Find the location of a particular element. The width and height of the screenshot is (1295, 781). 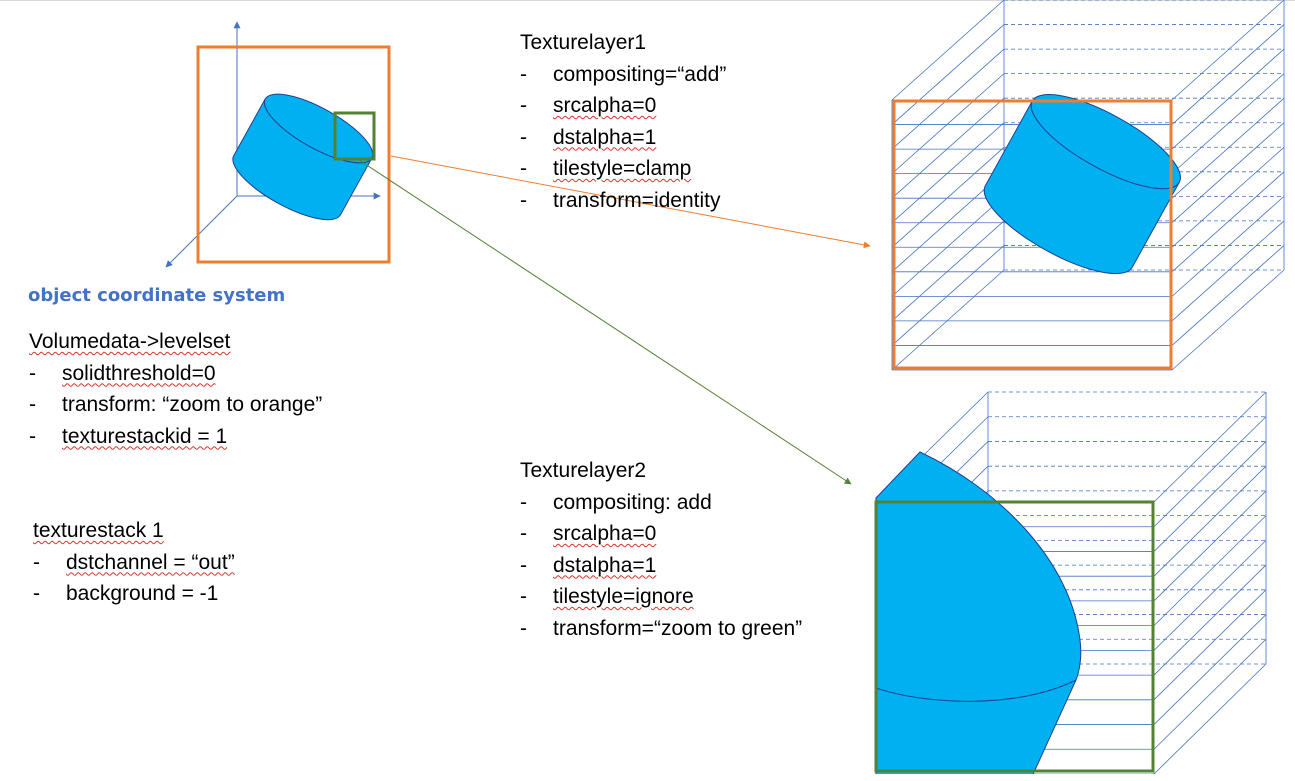

texturelayer1-item: - srcalpha=0 is located at coordinates (588, 105).